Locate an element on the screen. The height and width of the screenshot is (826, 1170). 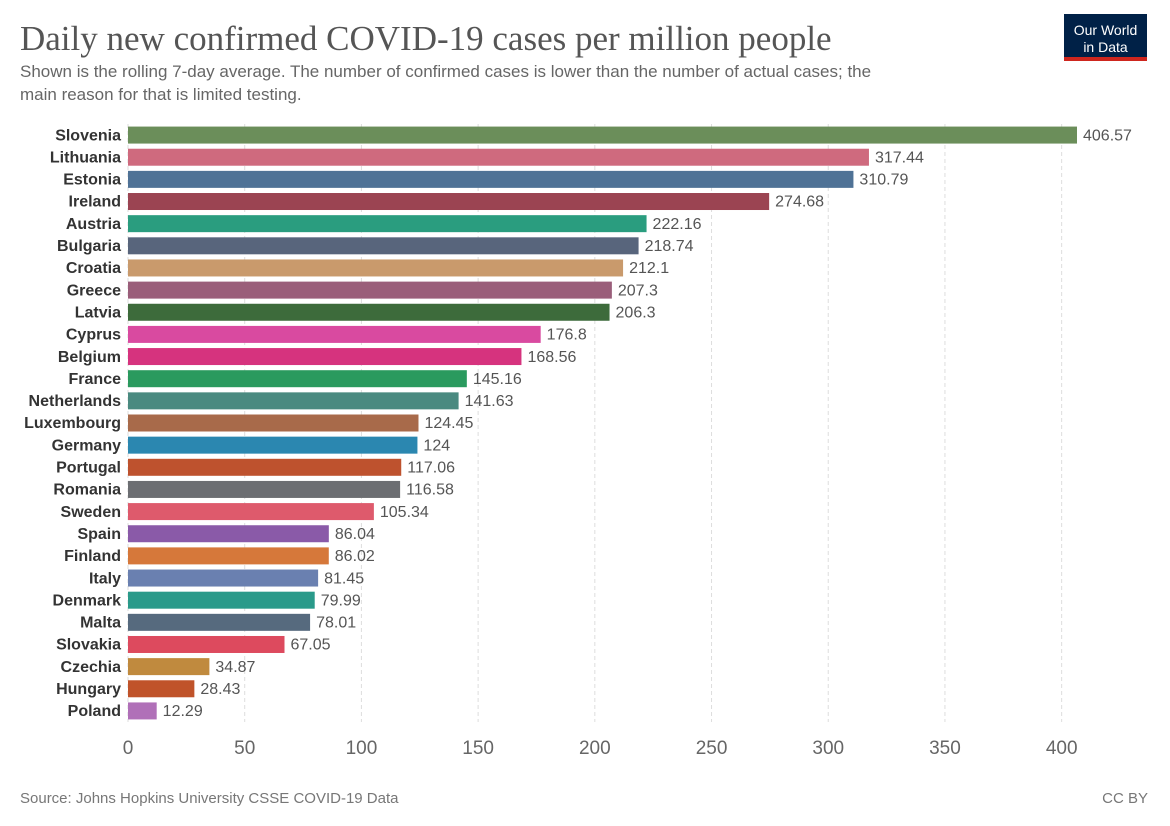
category-label: France is located at coordinates (95, 379).